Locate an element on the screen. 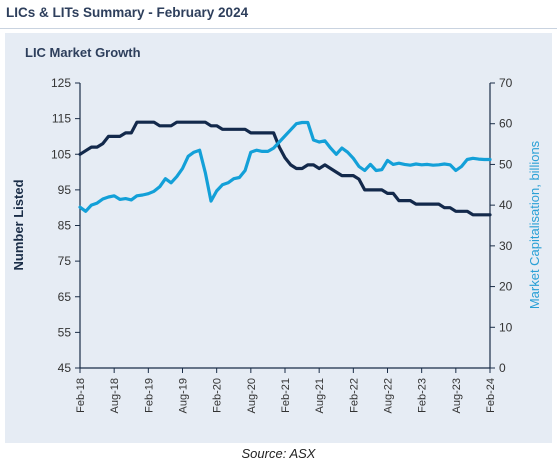  x-tick-label: Feb-18 is located at coordinates (81, 395).